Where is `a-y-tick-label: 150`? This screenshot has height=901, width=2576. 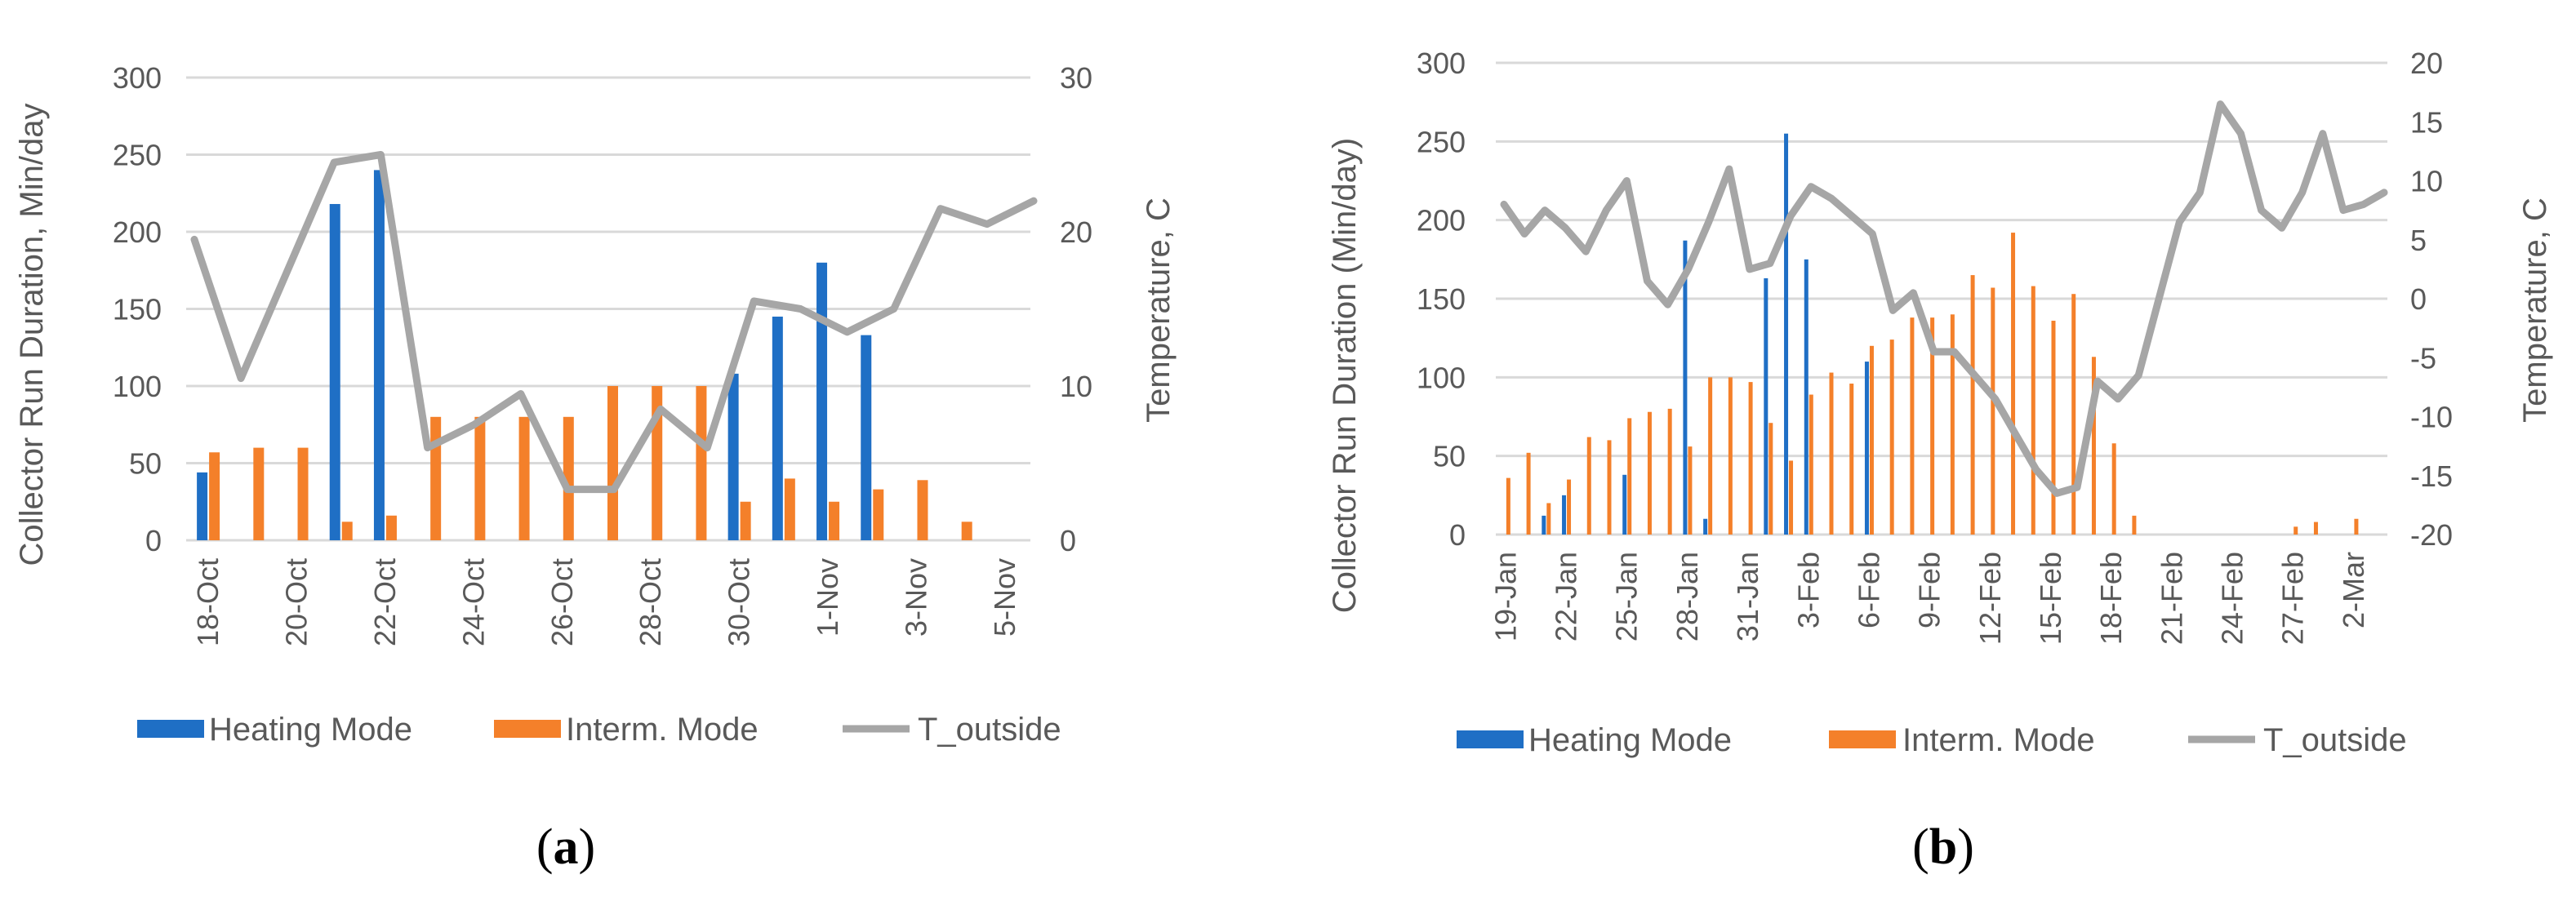
a-y-tick-label: 150 is located at coordinates (137, 309).